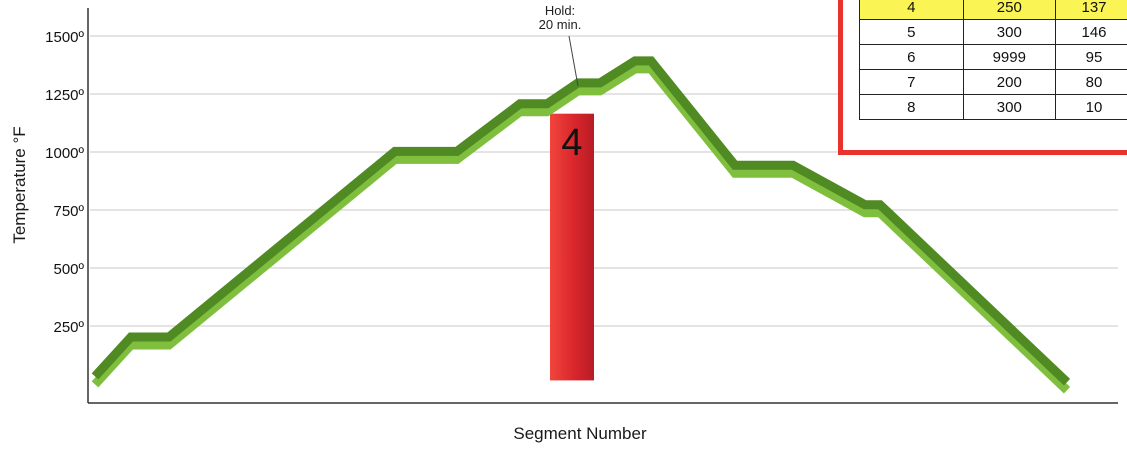 This screenshot has height=449, width=1127. Describe the element at coordinates (1091, 107) in the screenshot. I see `table-cell: 10` at that location.